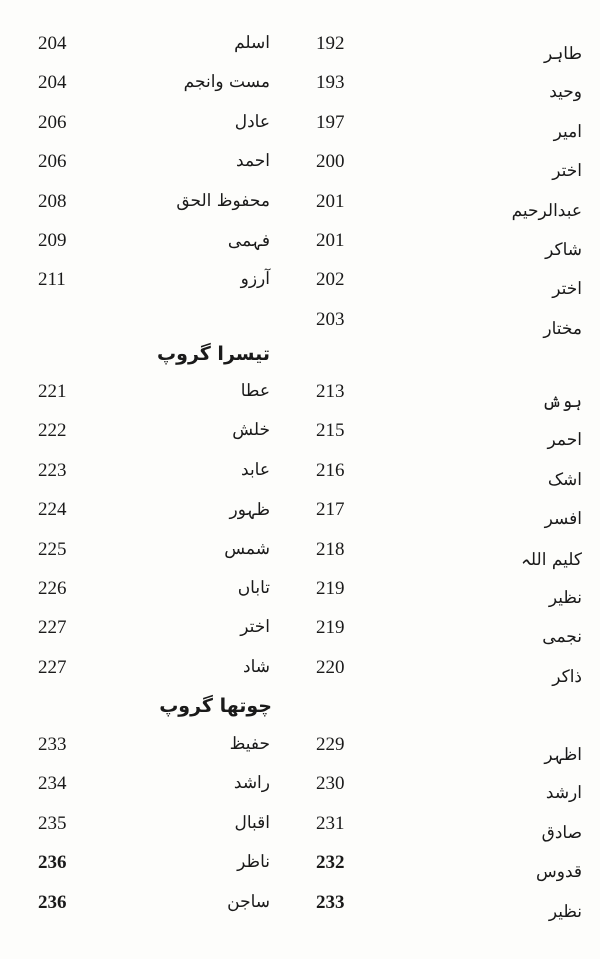  I want to click on page-number: 202, so click(330, 280).